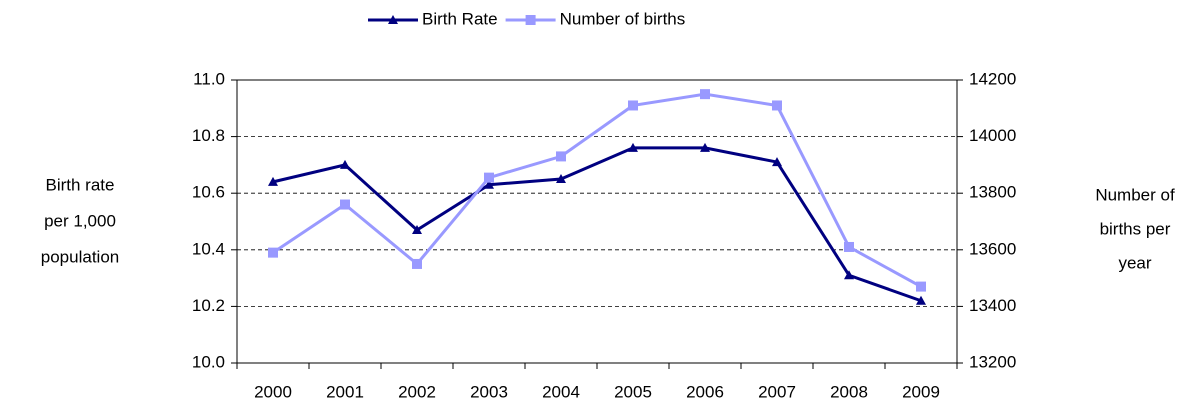 The image size is (1199, 413). I want to click on x-tick-label: 2008, so click(849, 391).